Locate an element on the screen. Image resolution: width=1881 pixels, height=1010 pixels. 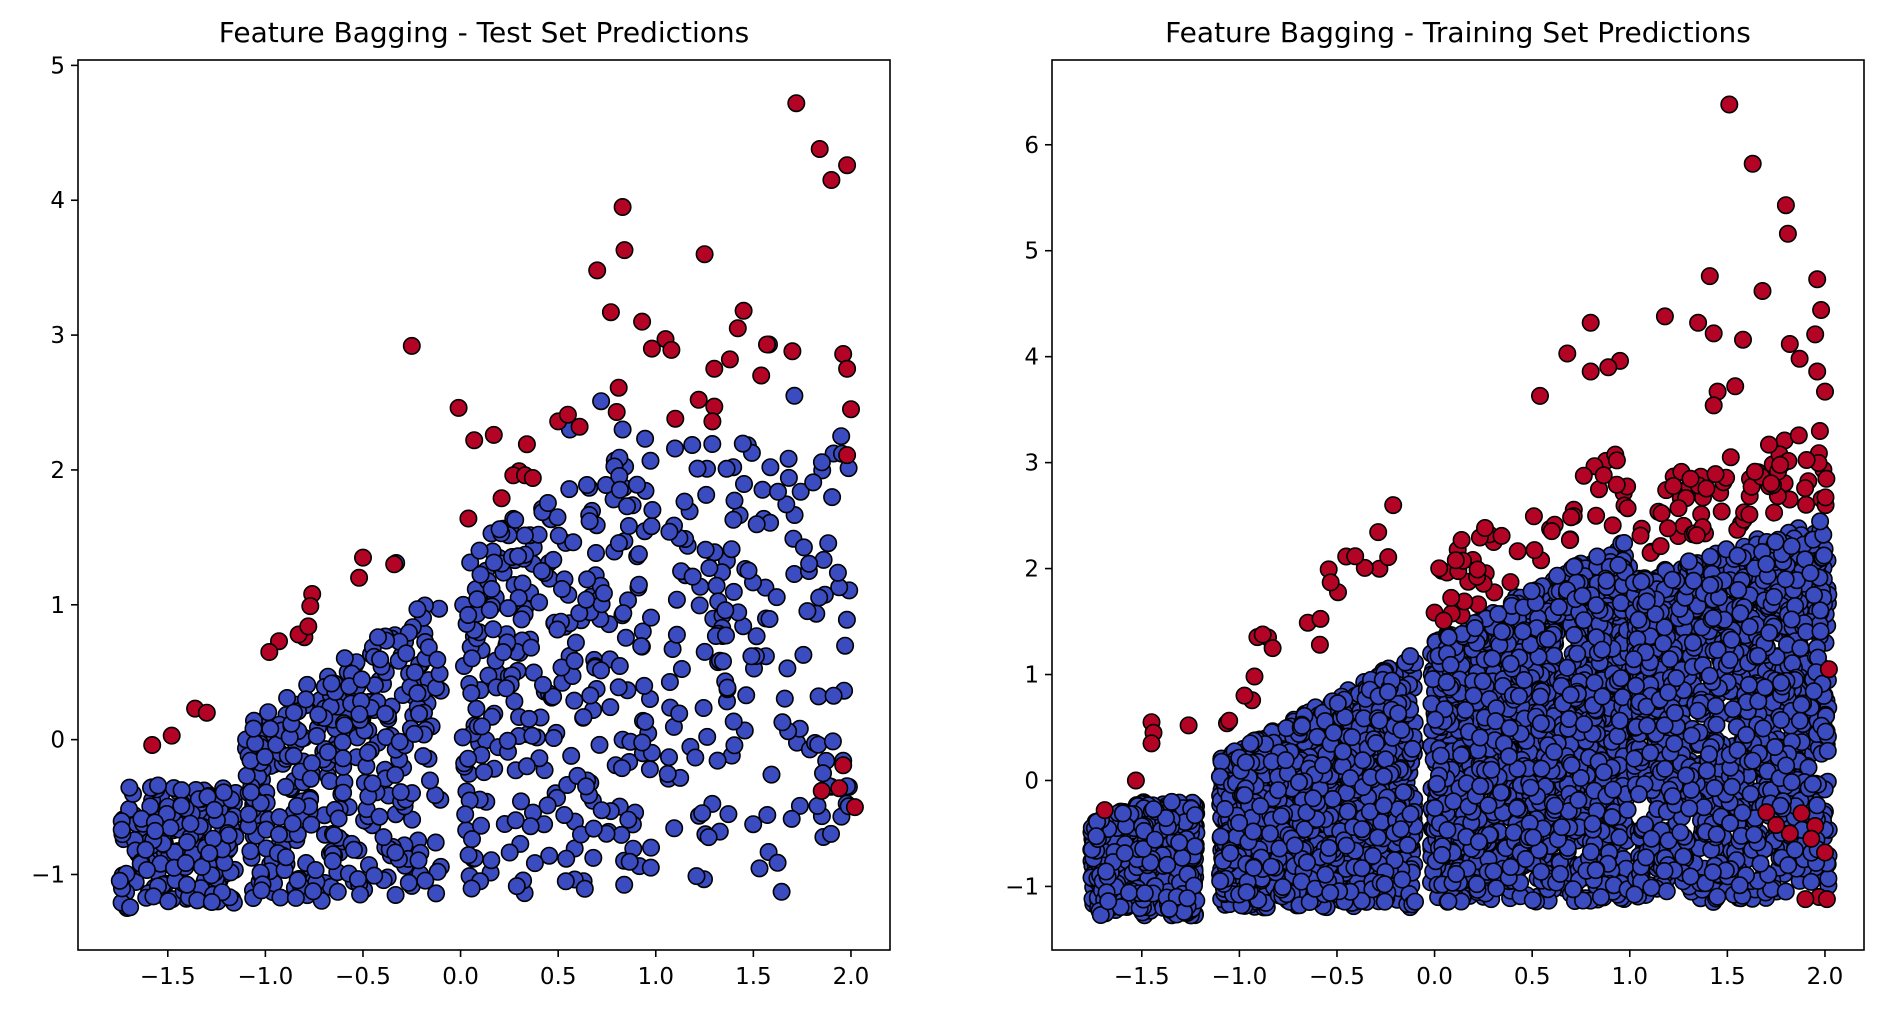
y-tick-label: 1 is located at coordinates (57, 606).